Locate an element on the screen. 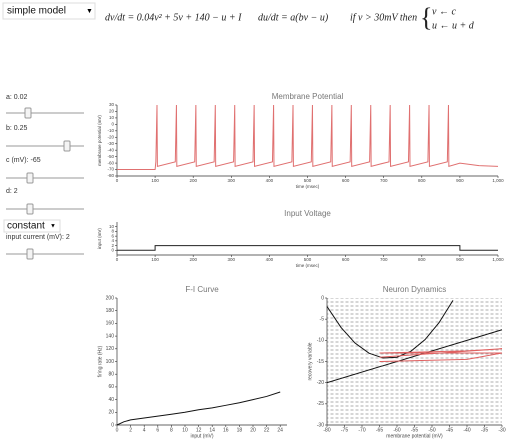  x-tick-label: -80 is located at coordinates (326, 430).